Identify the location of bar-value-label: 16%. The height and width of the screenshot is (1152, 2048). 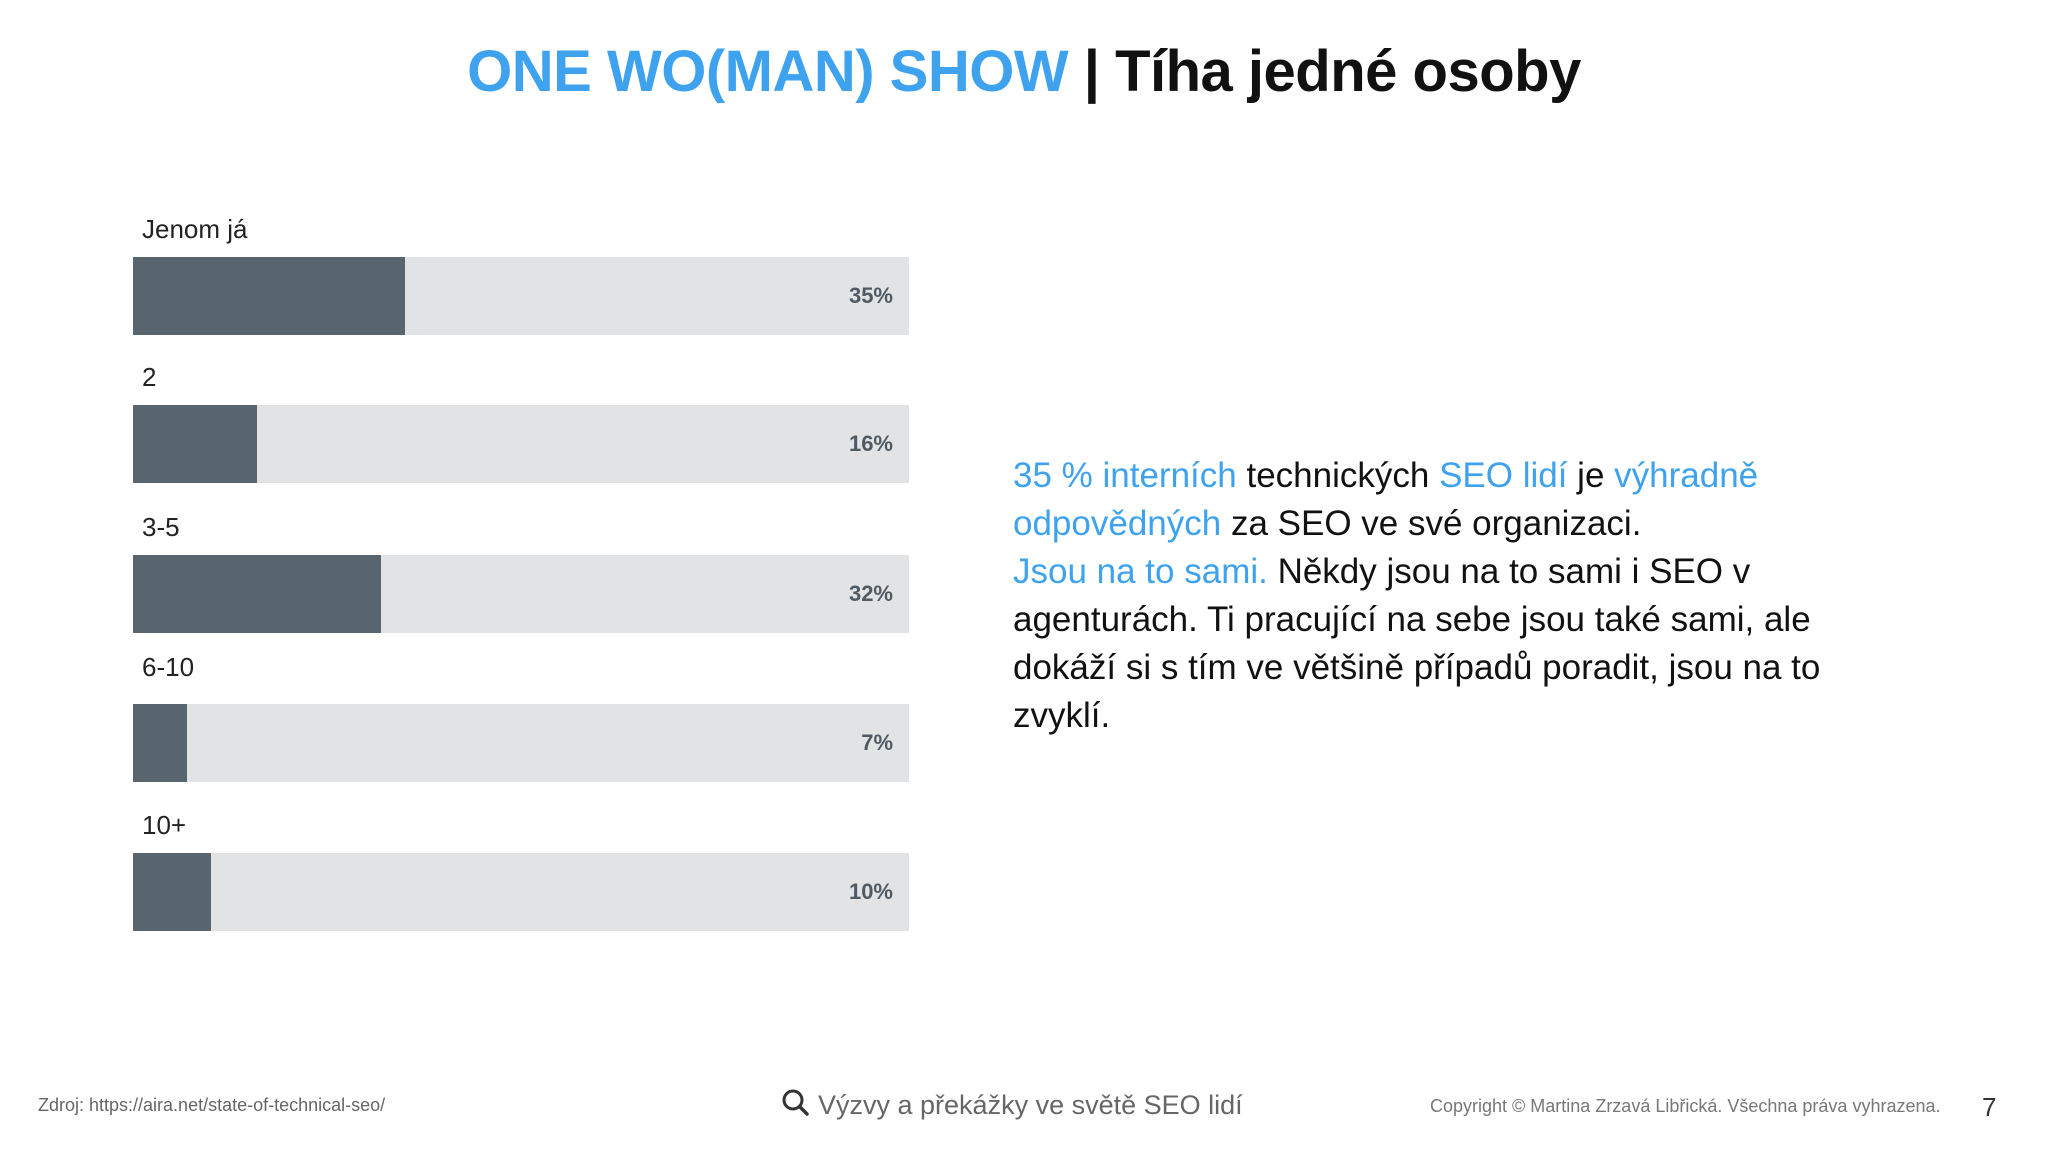
(870, 443).